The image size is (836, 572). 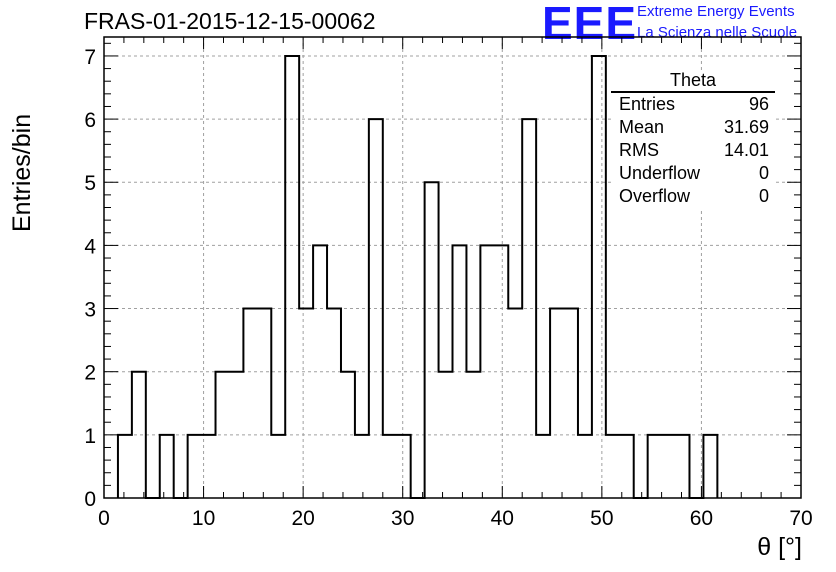 What do you see at coordinates (590, 24) in the screenshot?
I see `eee-logo: EEE` at bounding box center [590, 24].